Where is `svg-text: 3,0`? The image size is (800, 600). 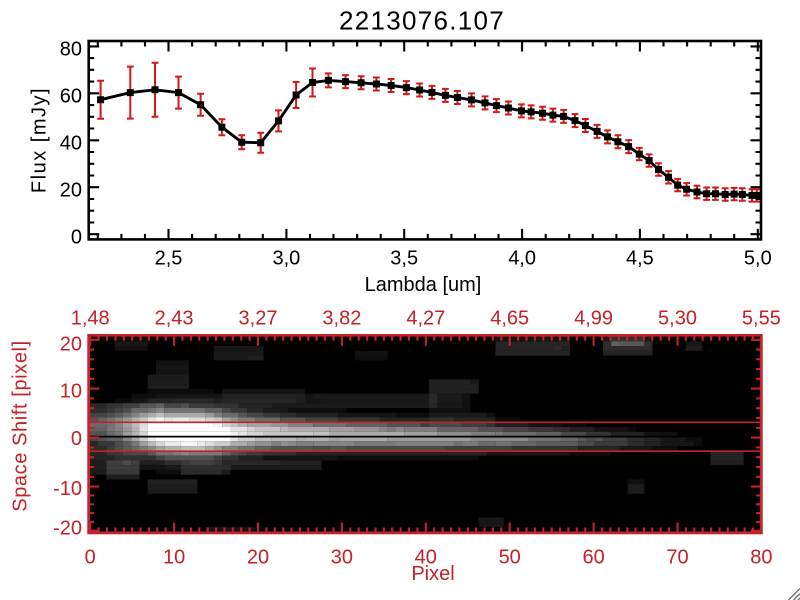
svg-text: 3,0 is located at coordinates (286, 259).